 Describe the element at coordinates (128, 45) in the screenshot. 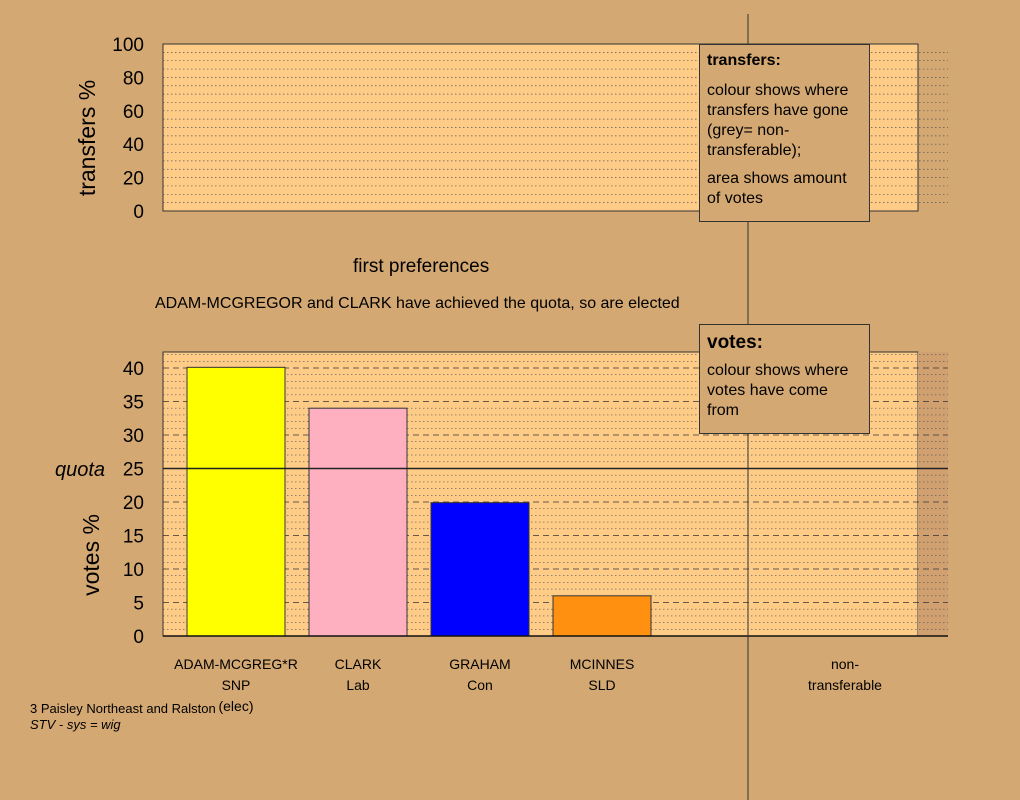

I see `transfers-y-tick-label: 100` at that location.